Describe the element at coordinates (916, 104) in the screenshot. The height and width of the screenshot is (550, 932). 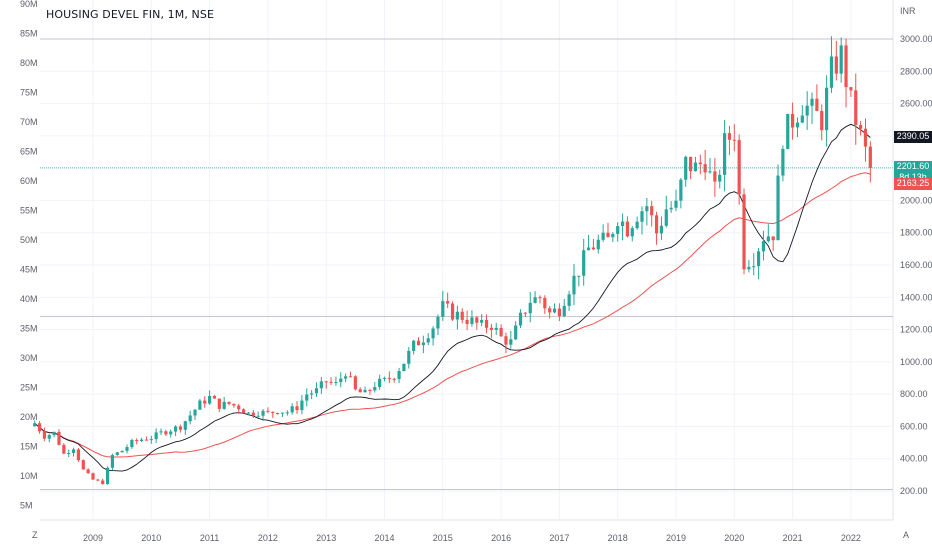
I see `price-tick-label: 2600.00` at that location.